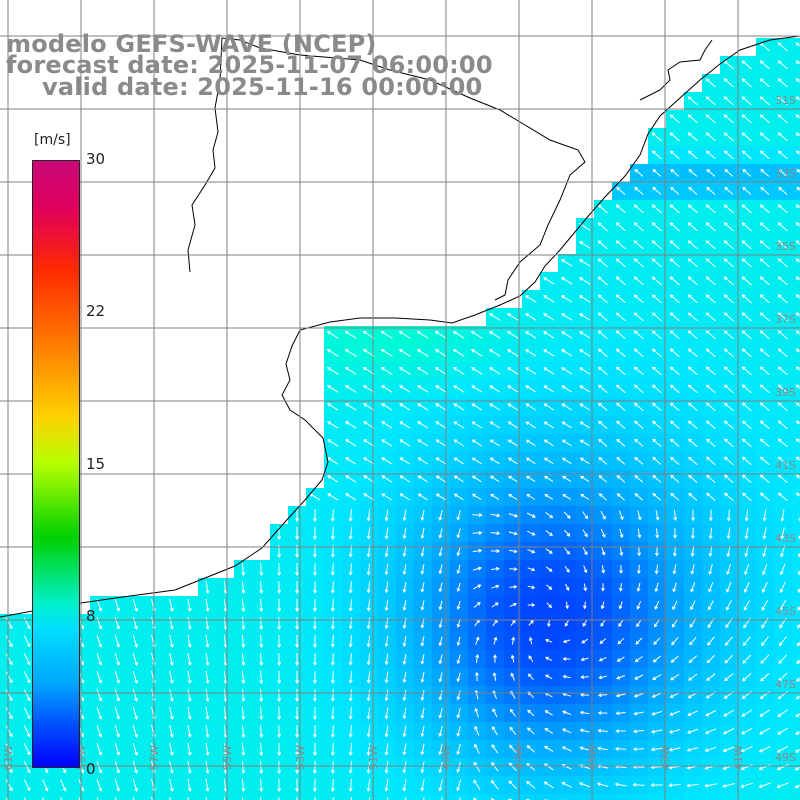  Describe the element at coordinates (785, 392) in the screenshot. I see `latitude-label: 39S` at that location.